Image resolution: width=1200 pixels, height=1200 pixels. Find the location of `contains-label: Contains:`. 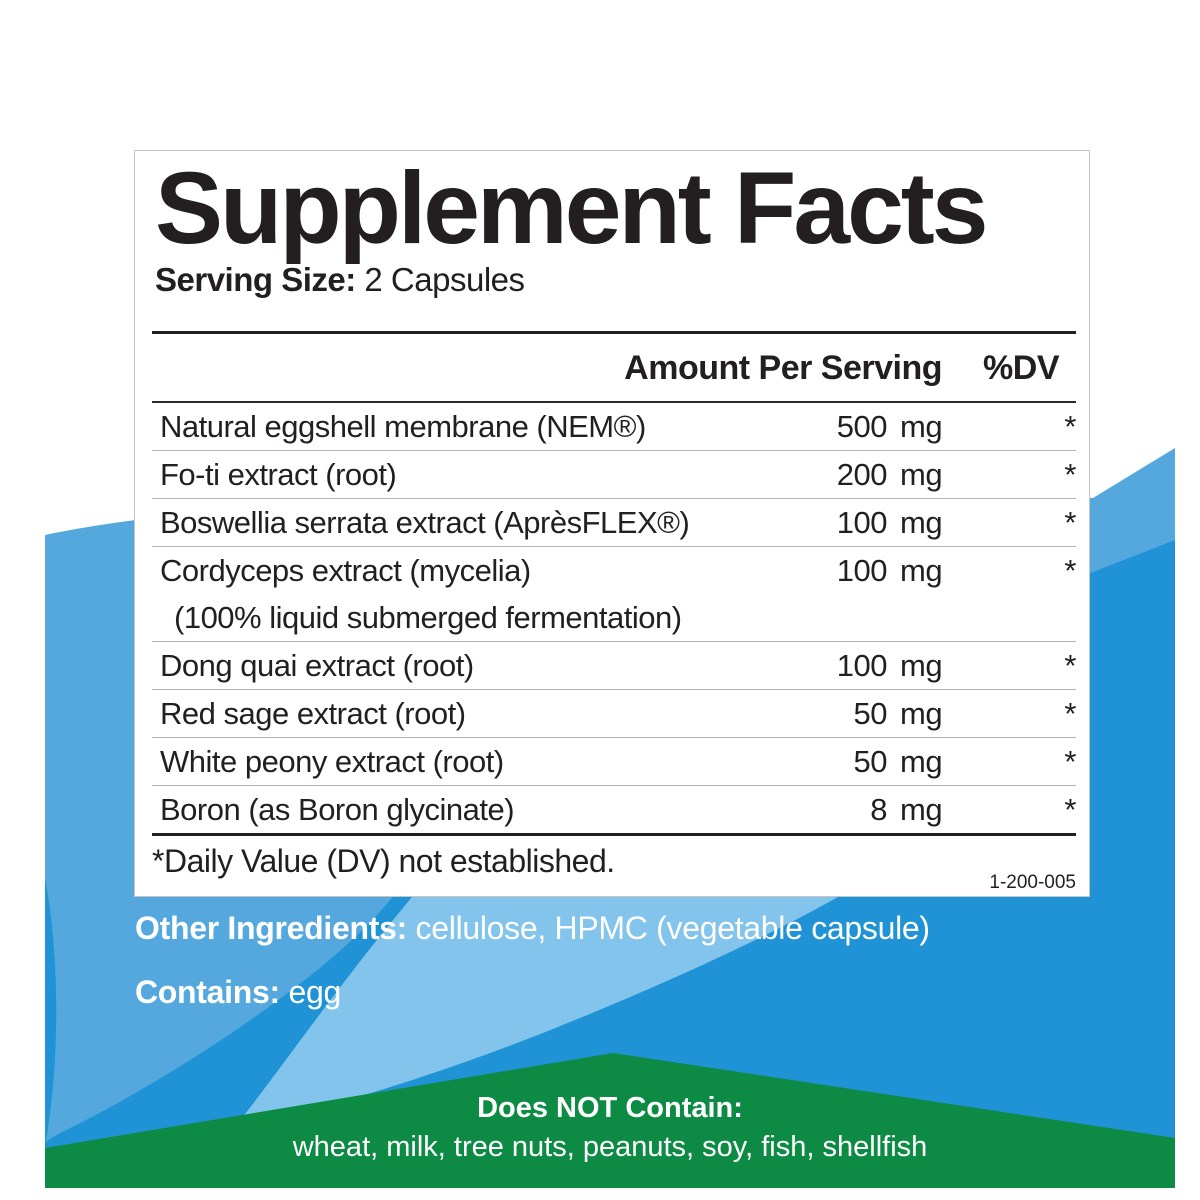

contains-label: Contains: is located at coordinates (207, 992).